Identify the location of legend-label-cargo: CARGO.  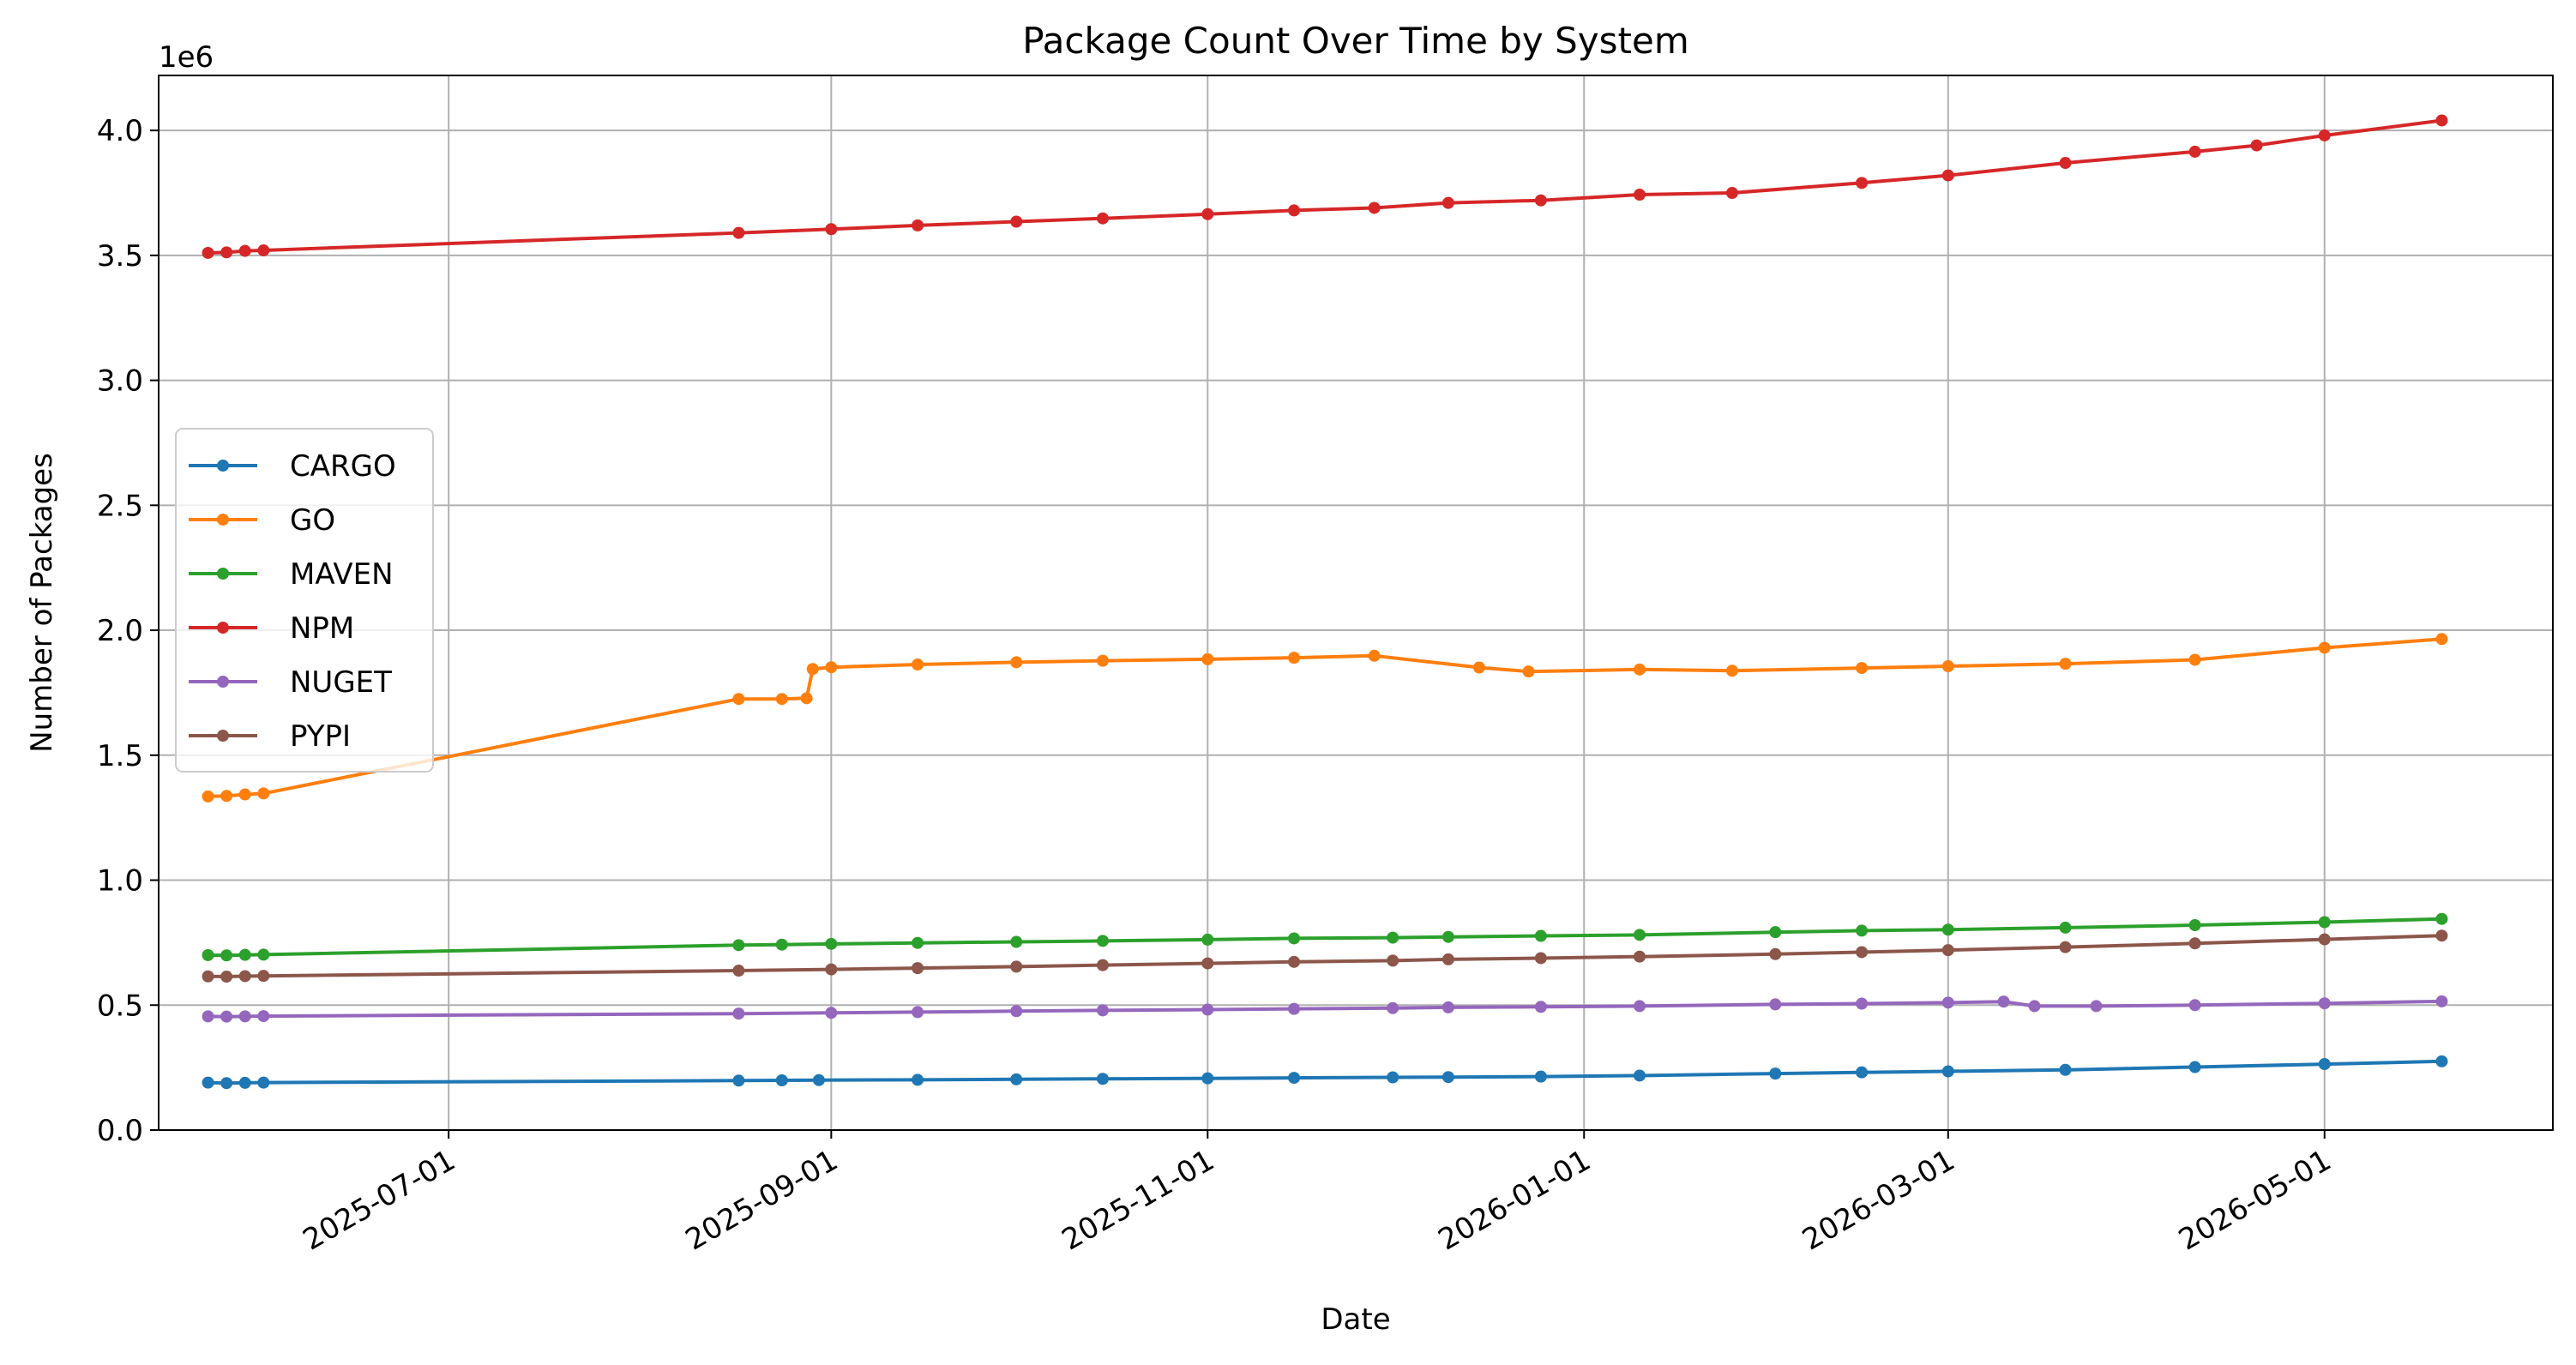
(343, 466).